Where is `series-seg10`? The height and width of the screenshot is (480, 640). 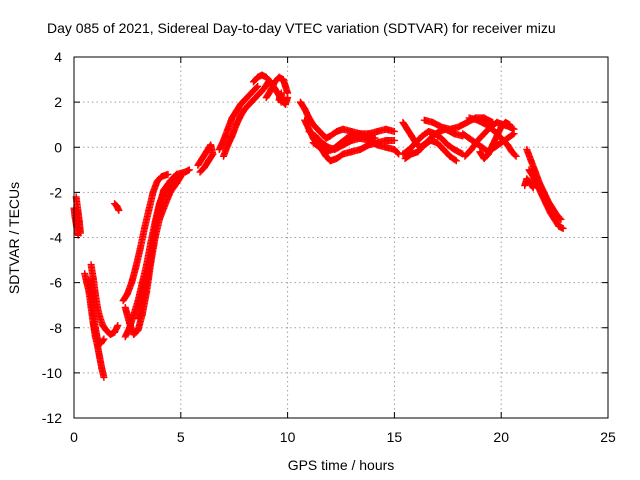 series-seg10 is located at coordinates (153, 255).